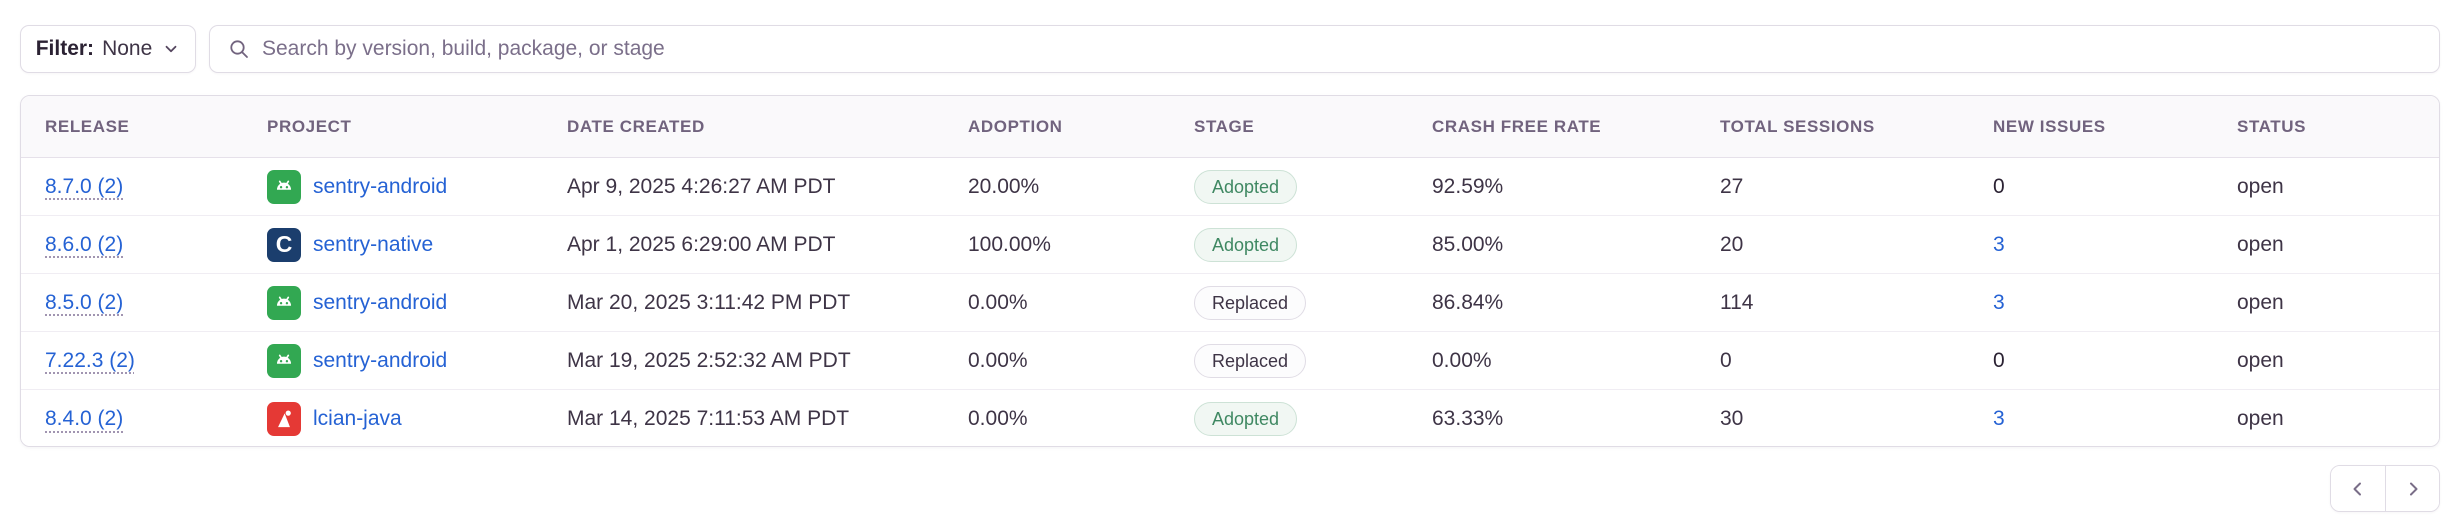 Image resolution: width=2460 pixels, height=532 pixels. What do you see at coordinates (171, 49) in the screenshot?
I see `chevron-down-icon` at bounding box center [171, 49].